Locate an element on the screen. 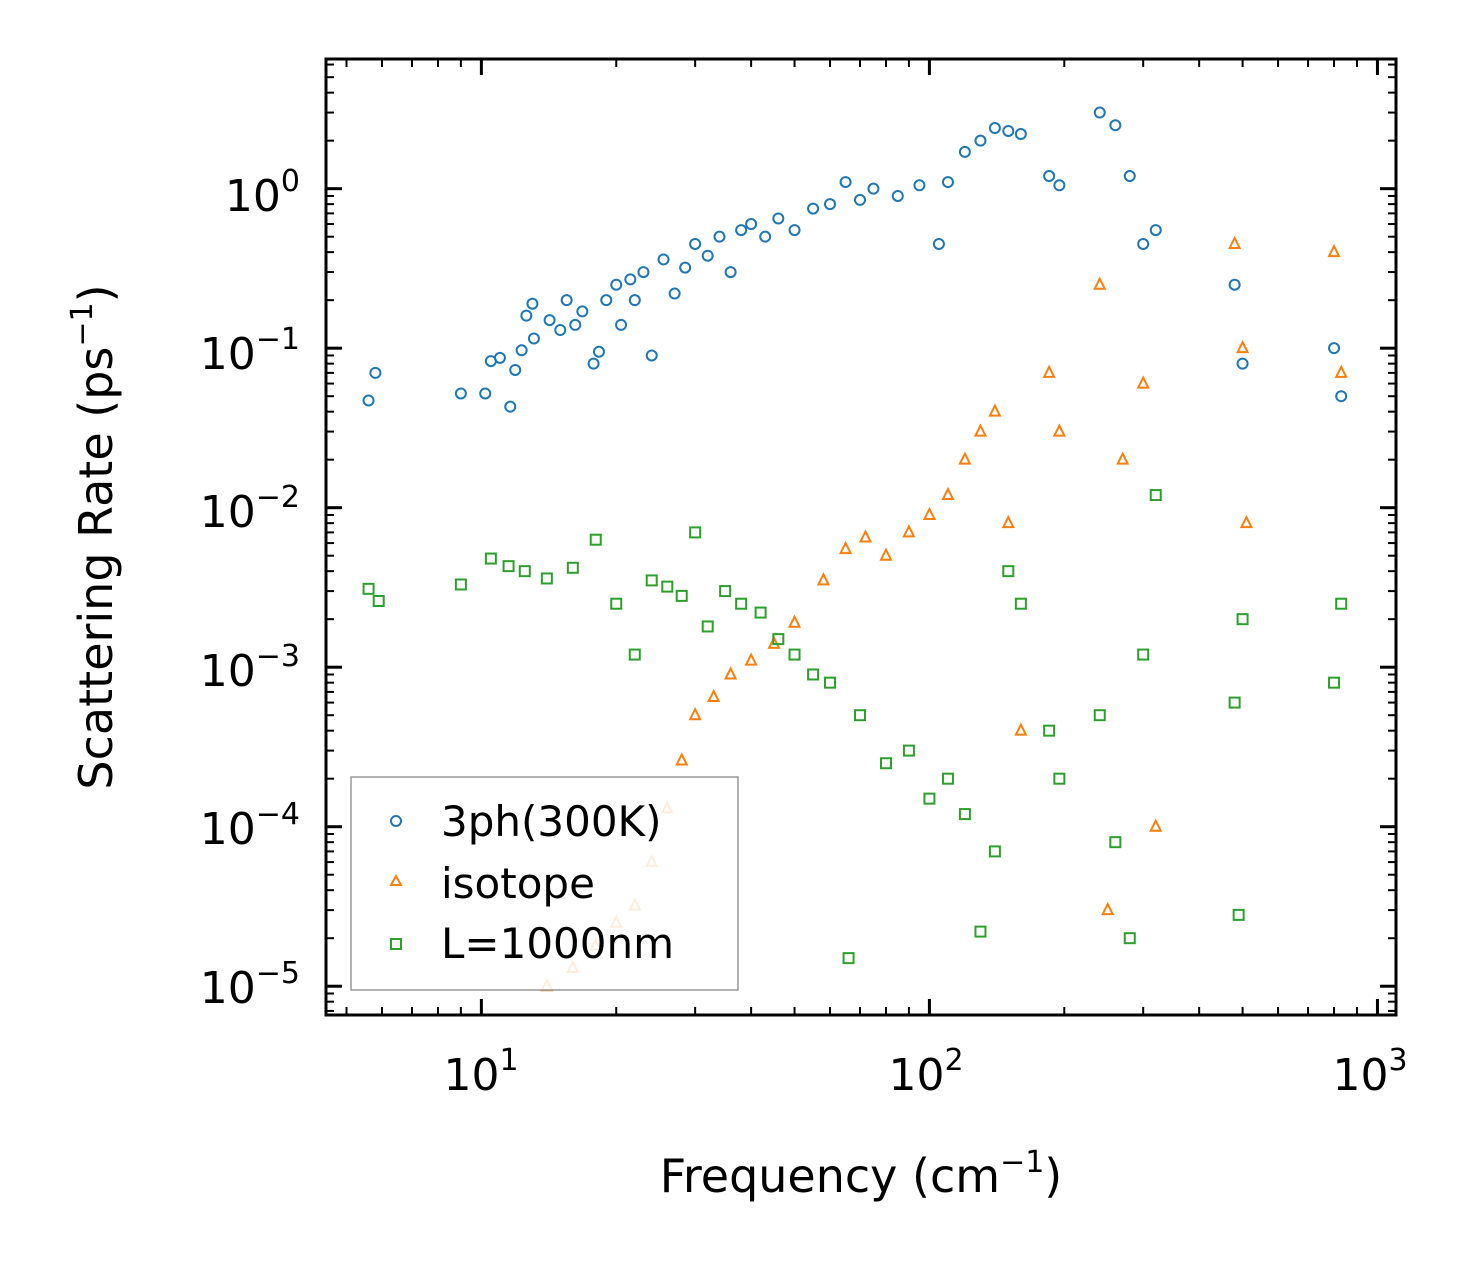  legend-label-isotope: isotope is located at coordinates (518, 883).